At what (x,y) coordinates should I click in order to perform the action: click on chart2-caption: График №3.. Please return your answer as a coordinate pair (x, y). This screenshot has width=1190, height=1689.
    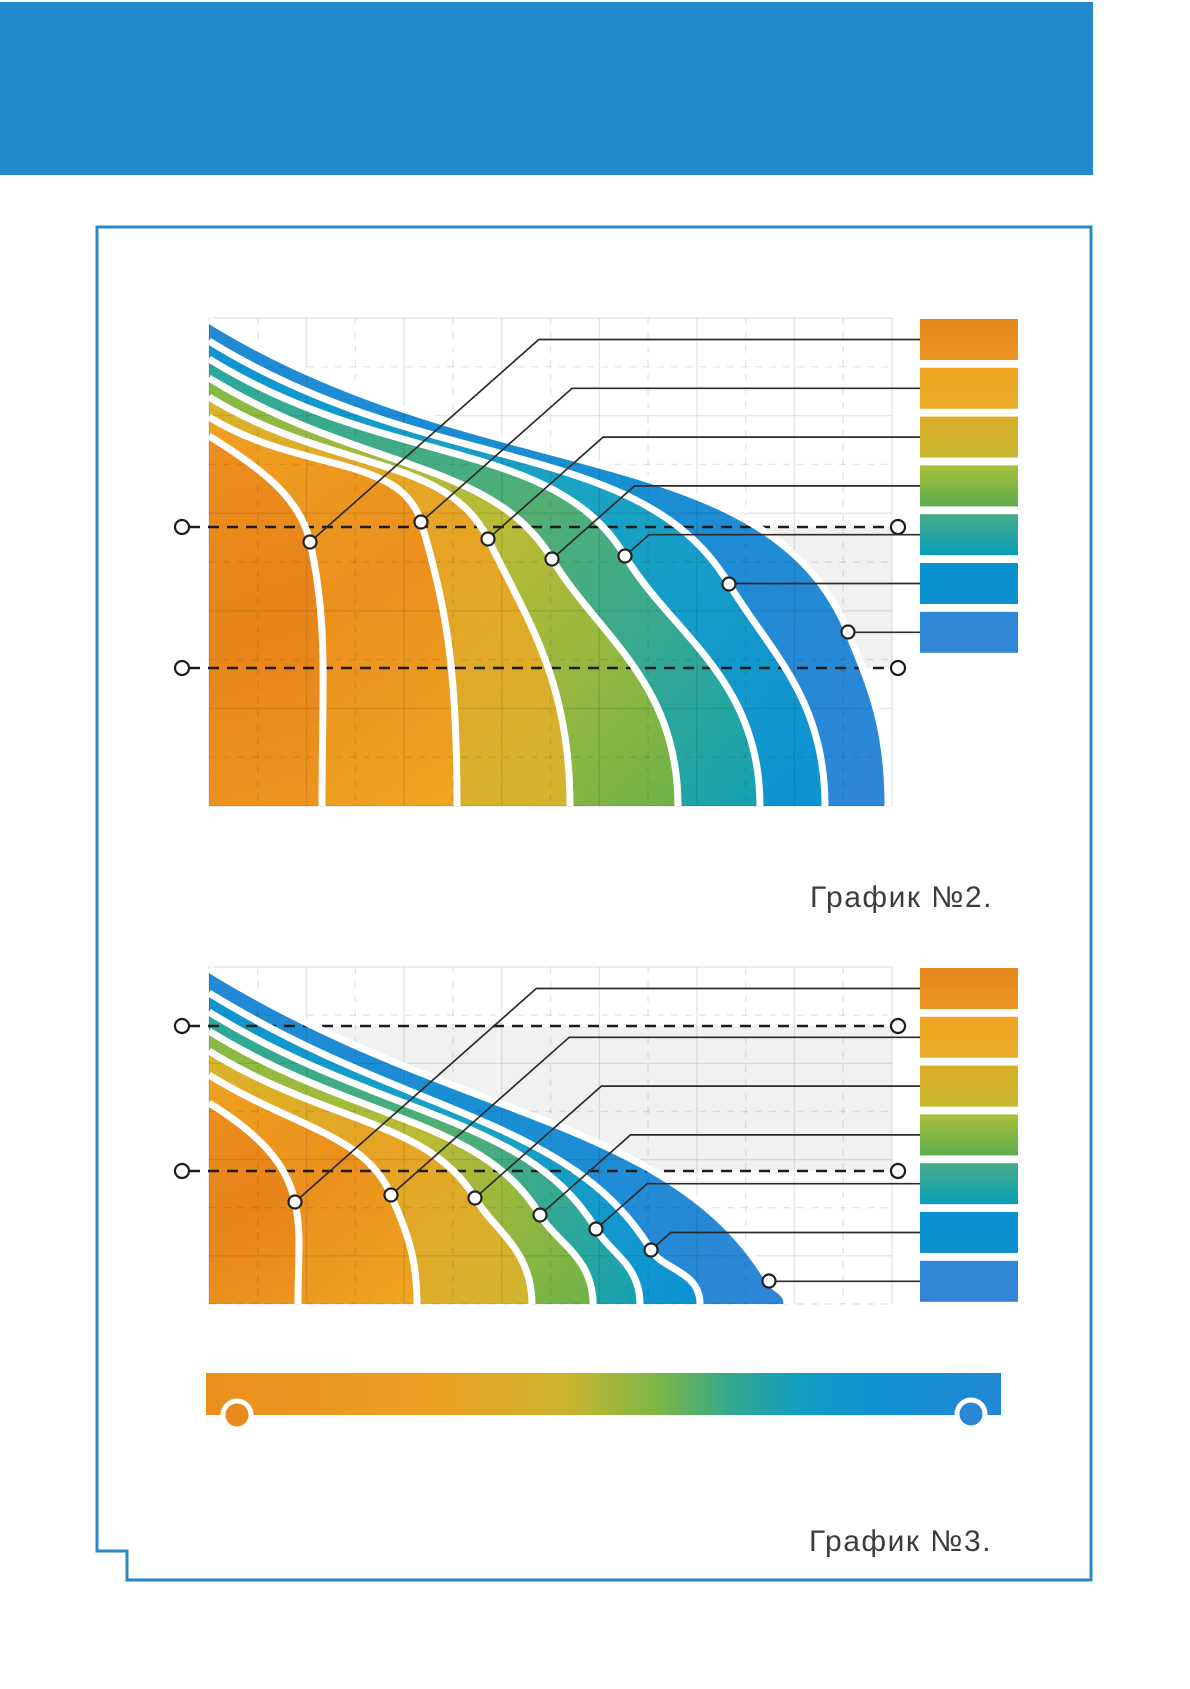
    Looking at the image, I should click on (900, 1541).